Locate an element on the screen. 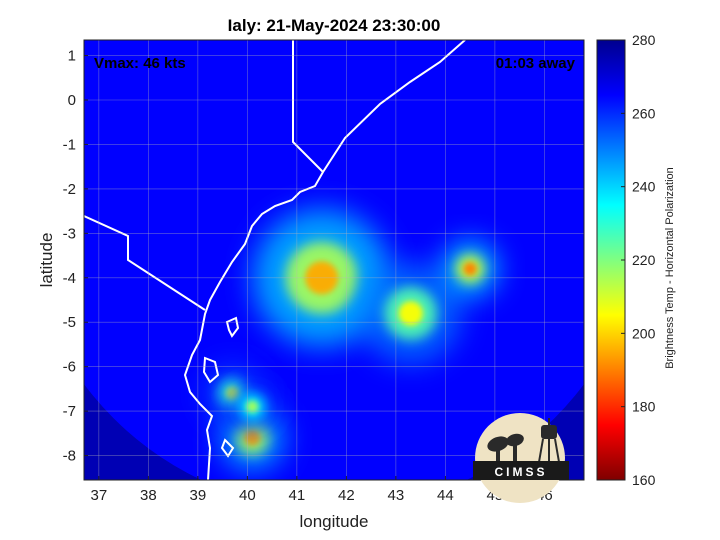  border-kenya-tanzania is located at coordinates (145, 263).